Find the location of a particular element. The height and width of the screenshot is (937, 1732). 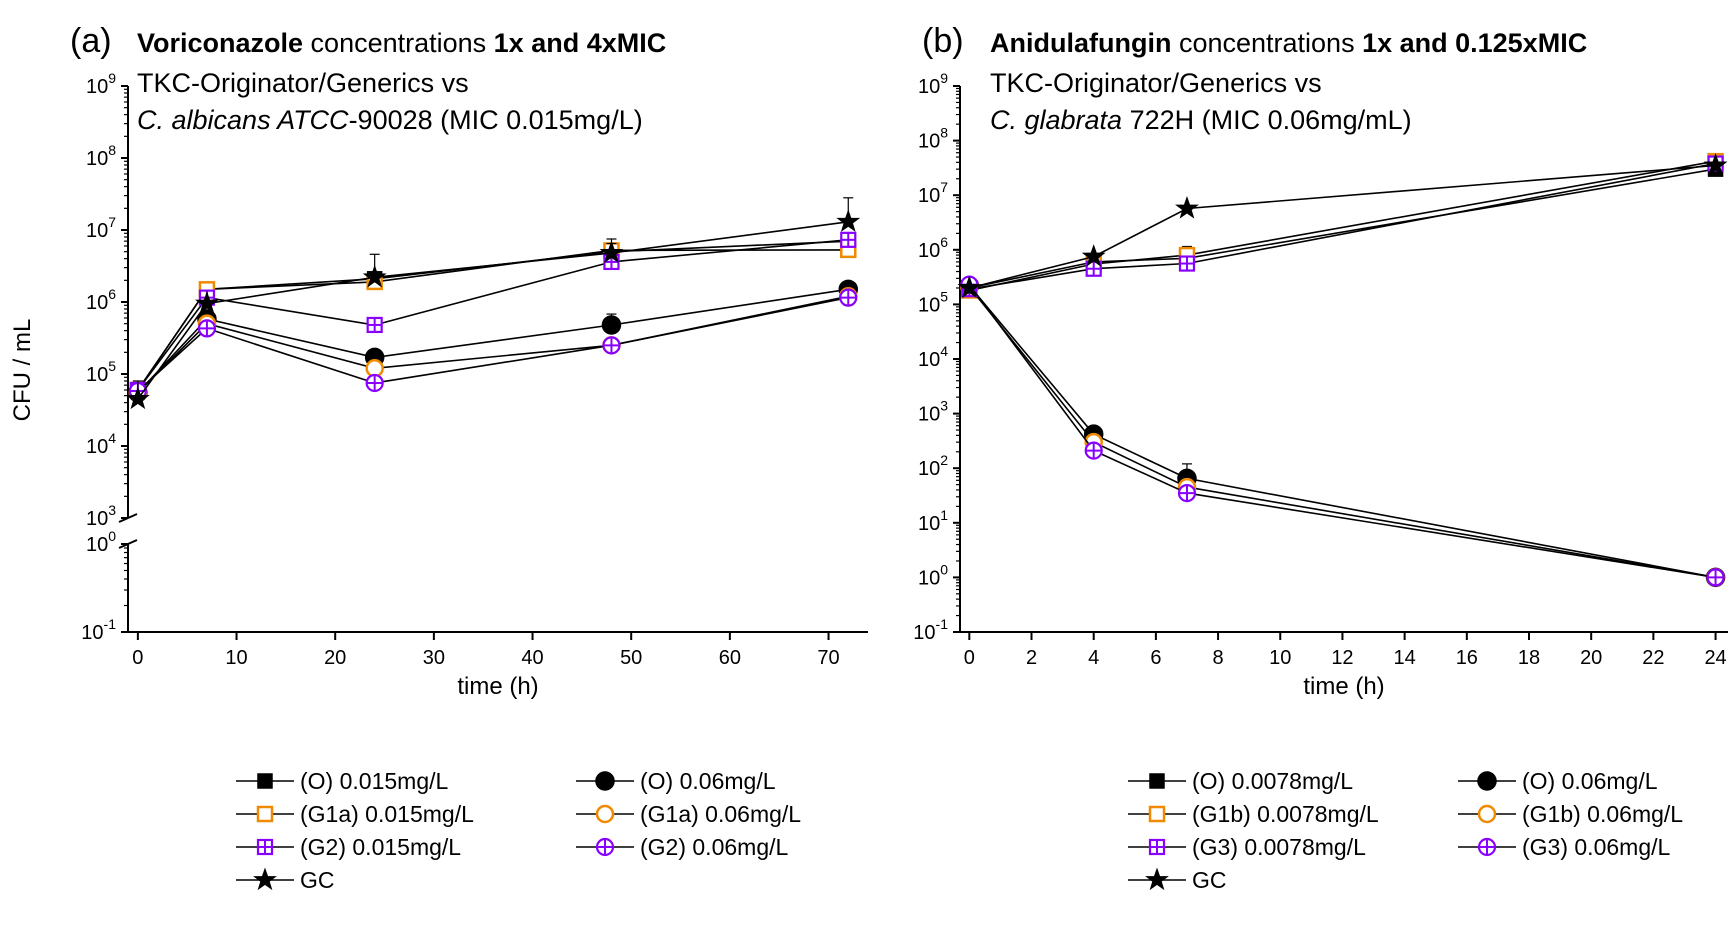

legend-label: (G1b) 0.0078mg/L is located at coordinates (1285, 814).